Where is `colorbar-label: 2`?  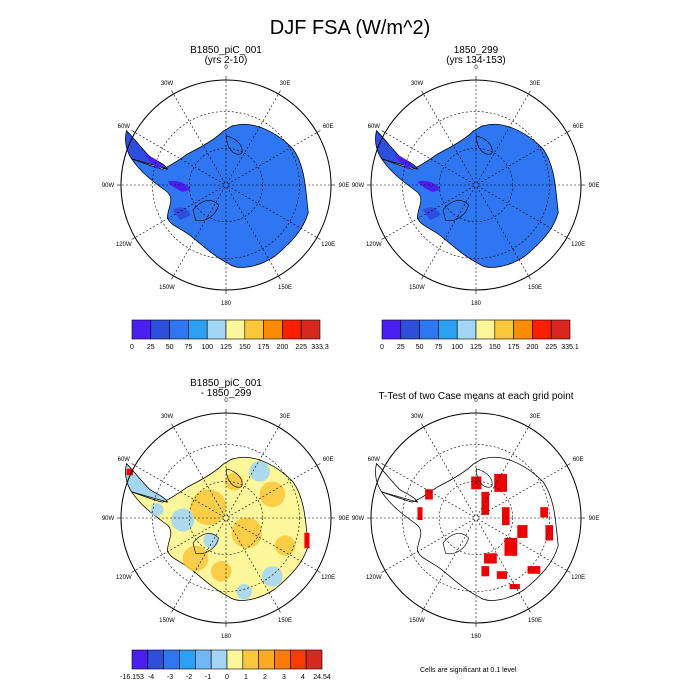
colorbar-label: 2 is located at coordinates (265, 677).